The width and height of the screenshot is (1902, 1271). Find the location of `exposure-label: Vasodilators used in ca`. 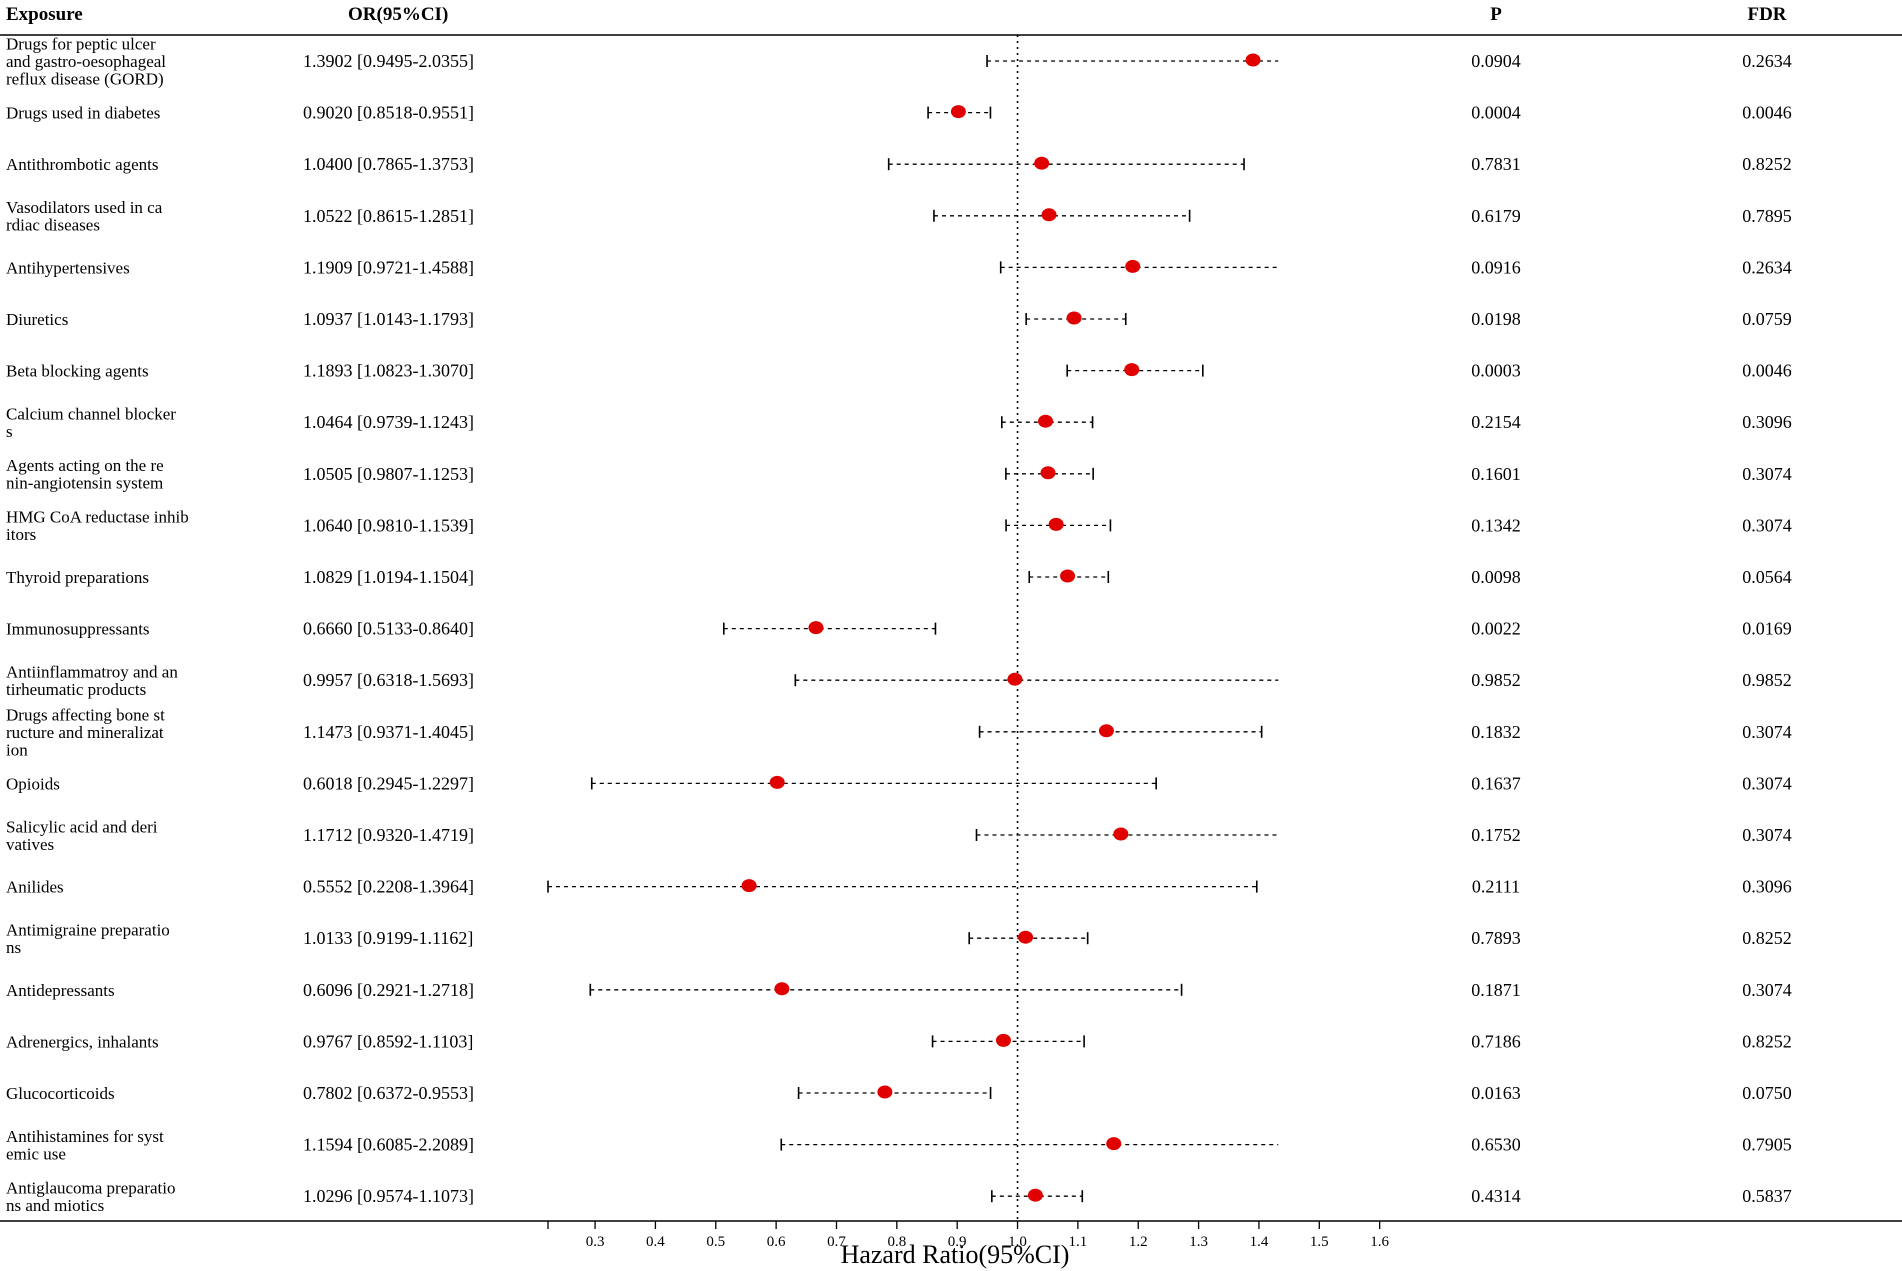

exposure-label: Vasodilators used in ca is located at coordinates (84, 207).